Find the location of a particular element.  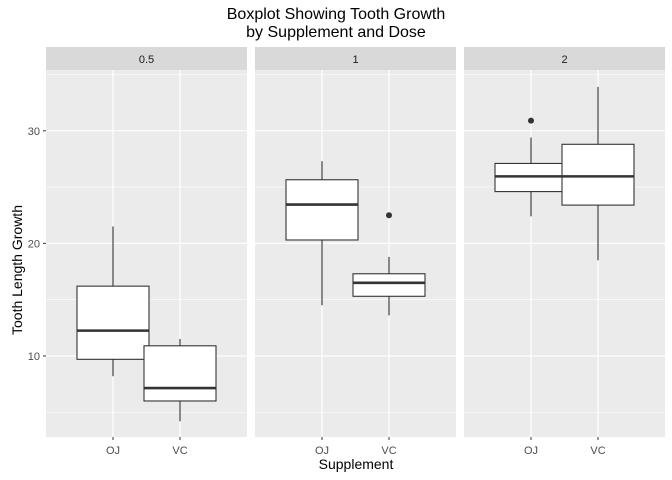

facet-strip-label: 2 is located at coordinates (564, 60).